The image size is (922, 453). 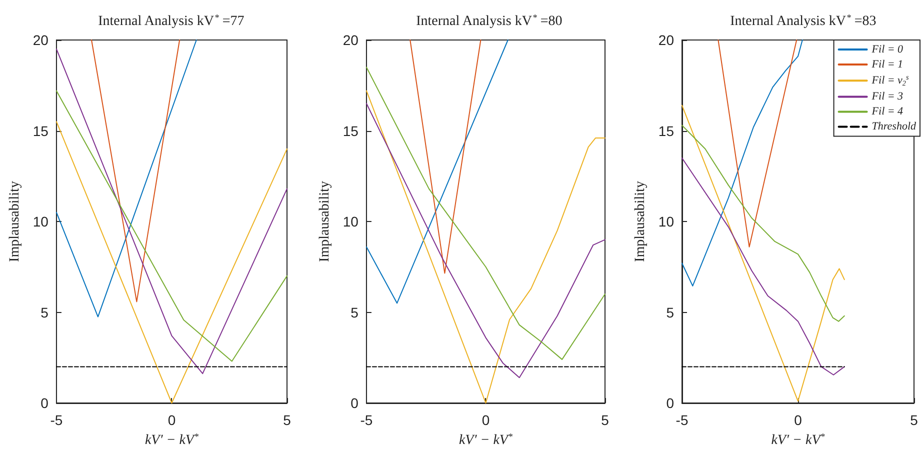 What do you see at coordinates (887, 64) in the screenshot?
I see `legend-label: Fil = 1` at bounding box center [887, 64].